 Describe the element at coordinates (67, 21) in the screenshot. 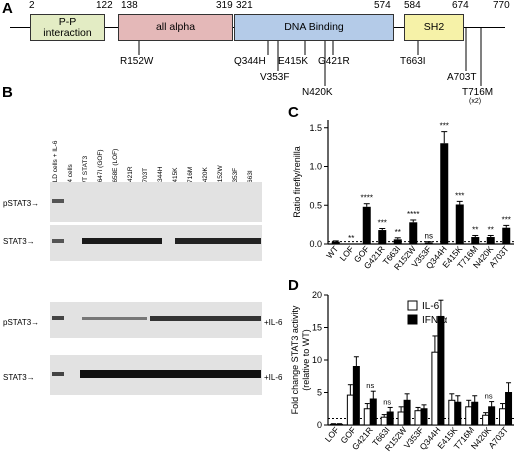

I see `pp-domain-line1: P-P` at that location.